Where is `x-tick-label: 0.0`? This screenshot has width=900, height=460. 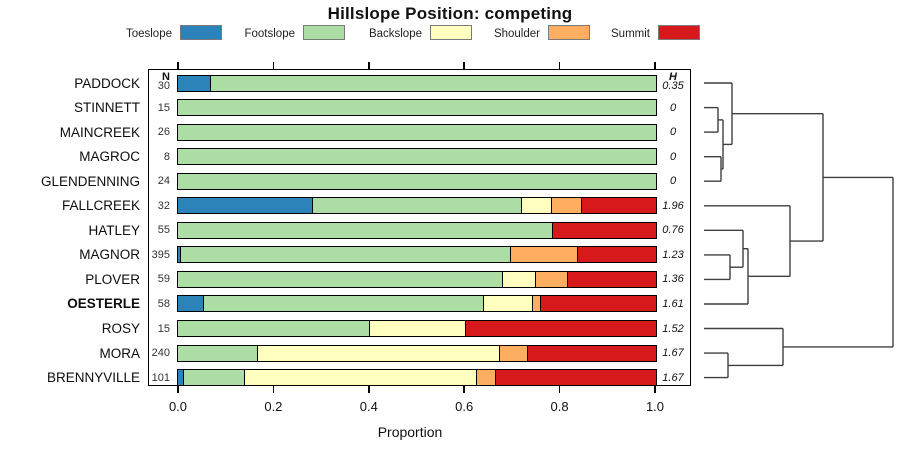 x-tick-label: 0.0 is located at coordinates (178, 406).